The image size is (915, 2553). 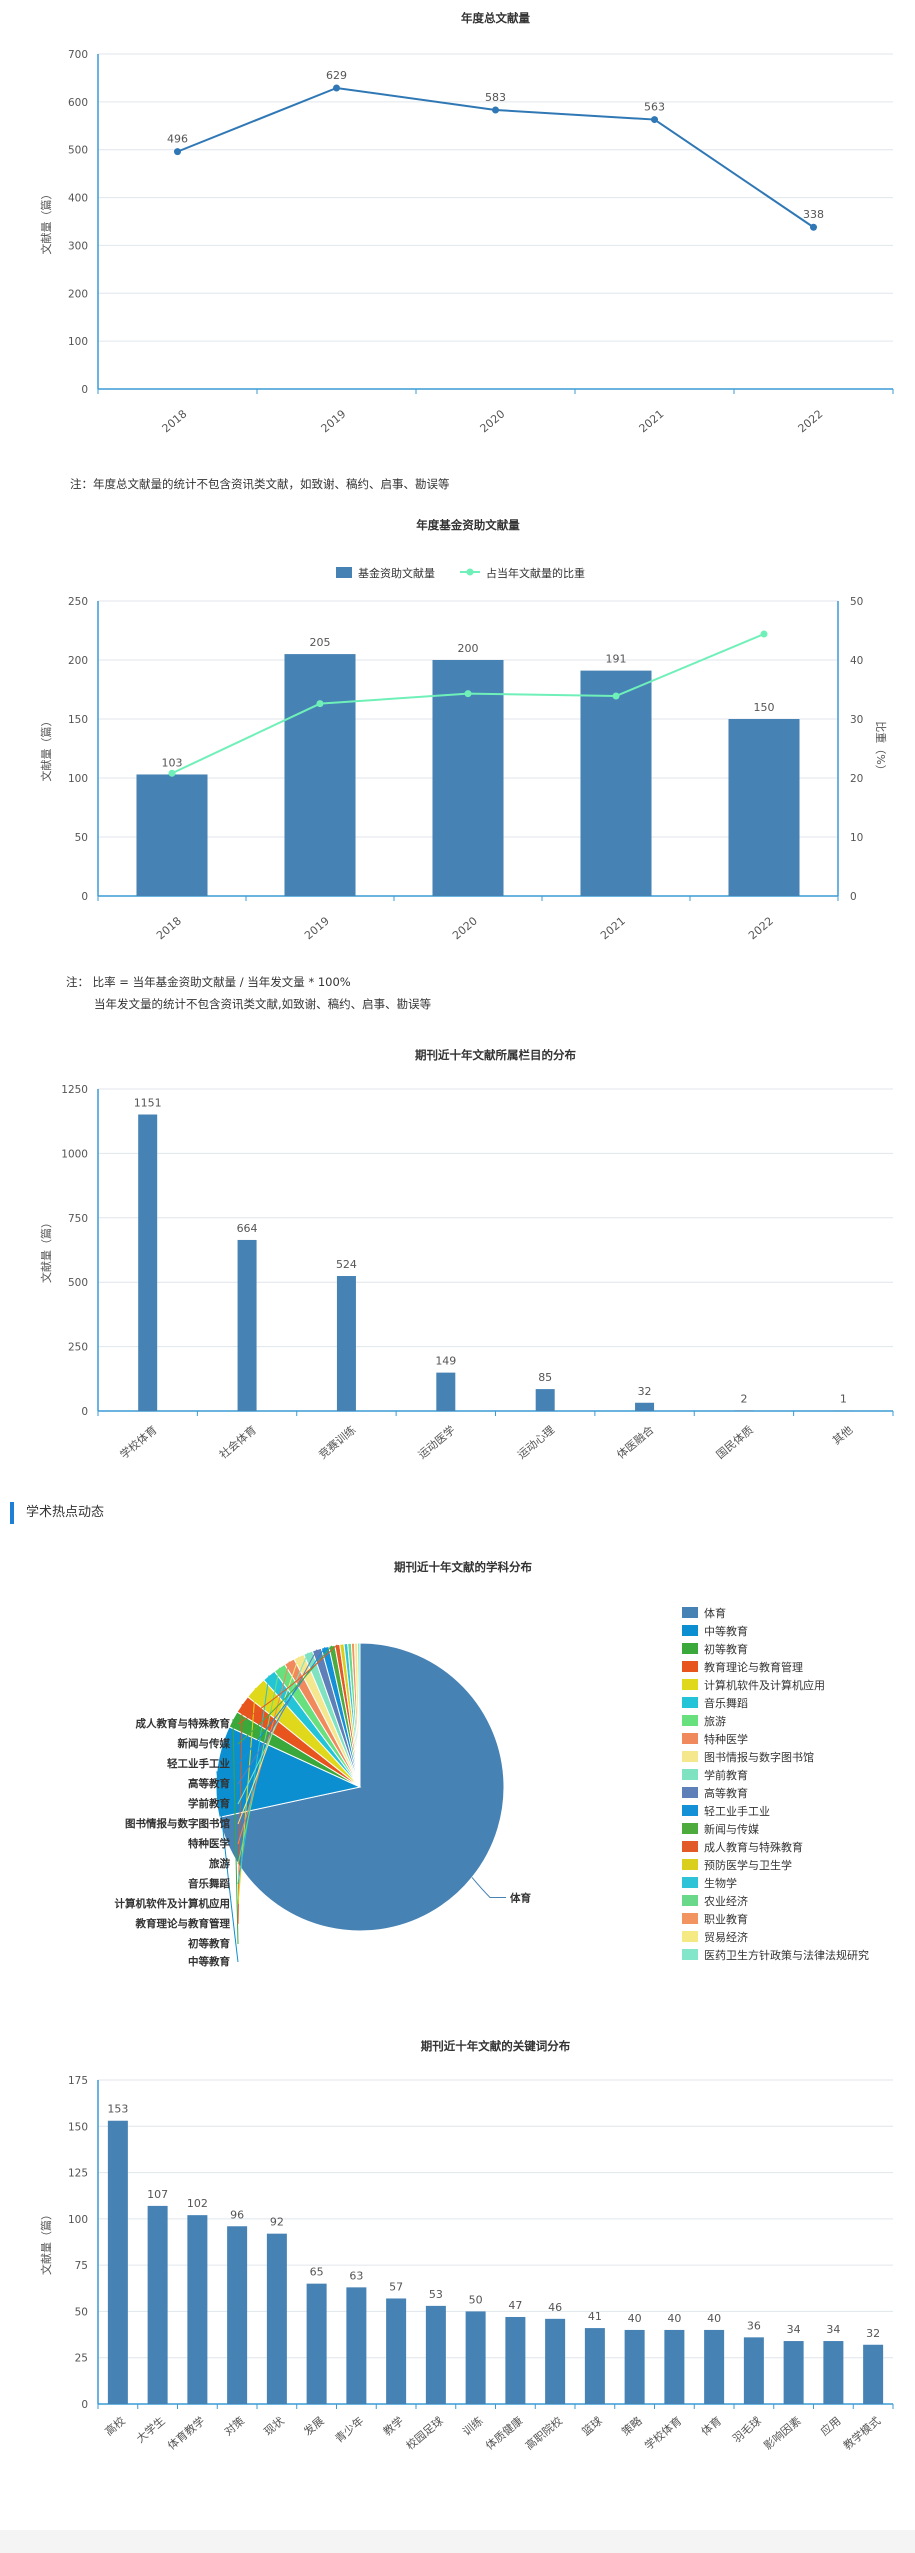 I want to click on pie-callout-label: 计算机软件及计算机应用, so click(x=173, y=1903).